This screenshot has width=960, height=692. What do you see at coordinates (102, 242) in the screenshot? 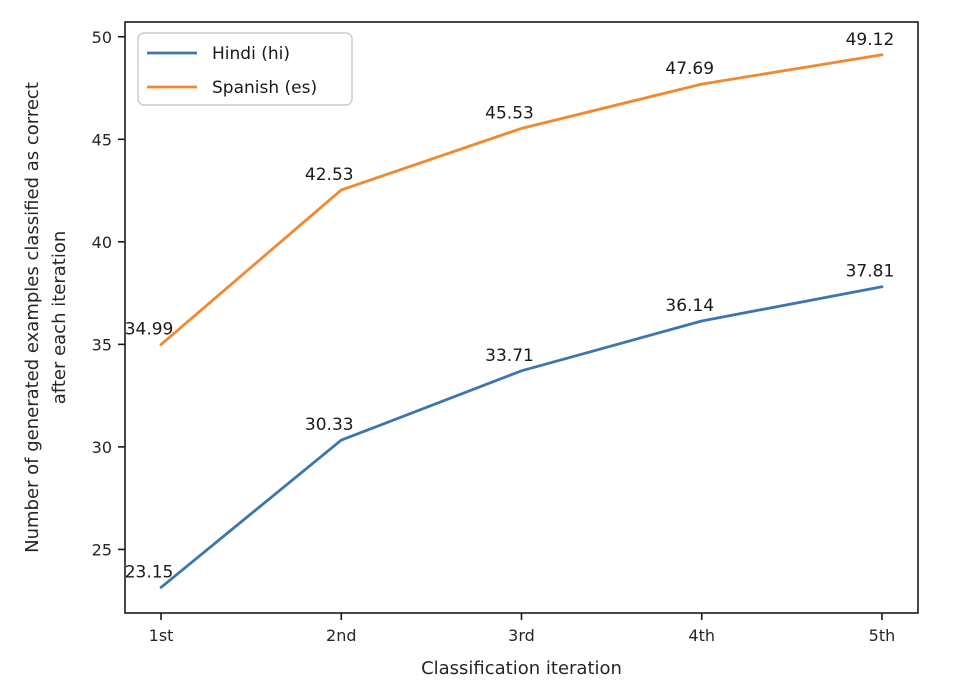
I see `y-tick-label: 40` at bounding box center [102, 242].